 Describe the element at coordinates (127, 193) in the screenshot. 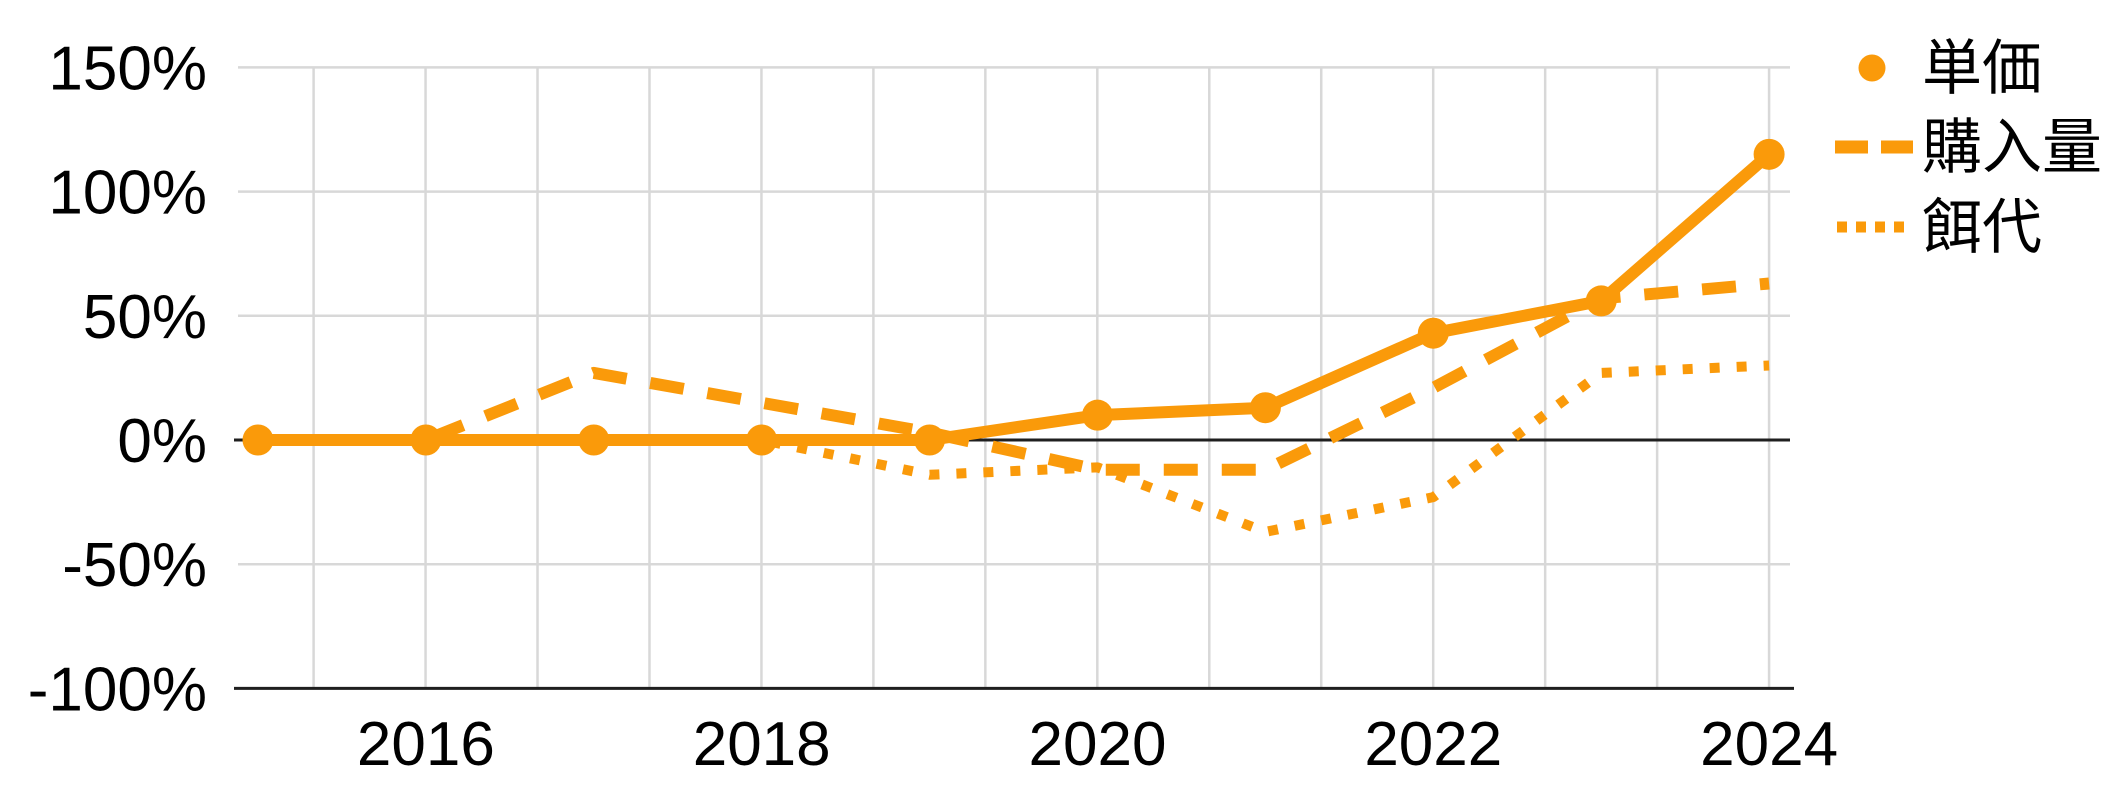

I see `y-tick-label: 100%` at that location.